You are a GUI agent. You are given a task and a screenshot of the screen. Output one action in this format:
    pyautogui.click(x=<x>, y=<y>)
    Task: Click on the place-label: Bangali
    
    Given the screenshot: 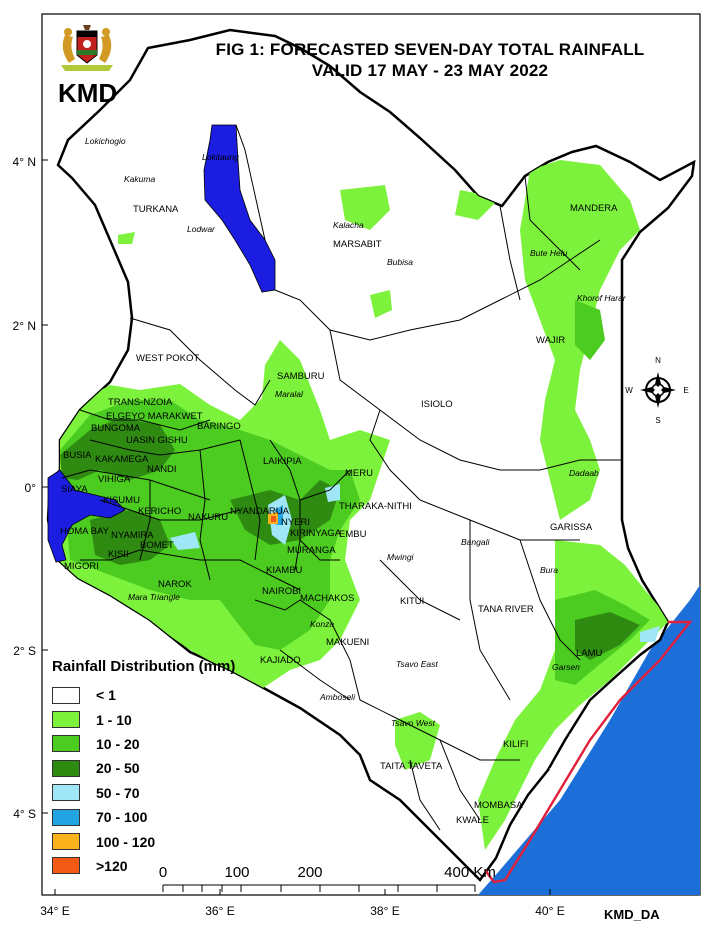 What is the action you would take?
    pyautogui.click(x=475, y=542)
    